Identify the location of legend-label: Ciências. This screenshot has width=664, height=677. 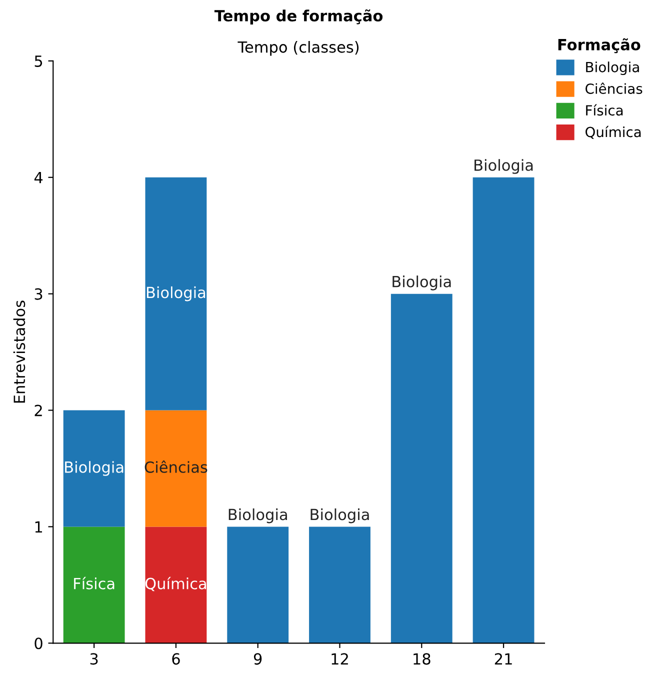
(614, 88).